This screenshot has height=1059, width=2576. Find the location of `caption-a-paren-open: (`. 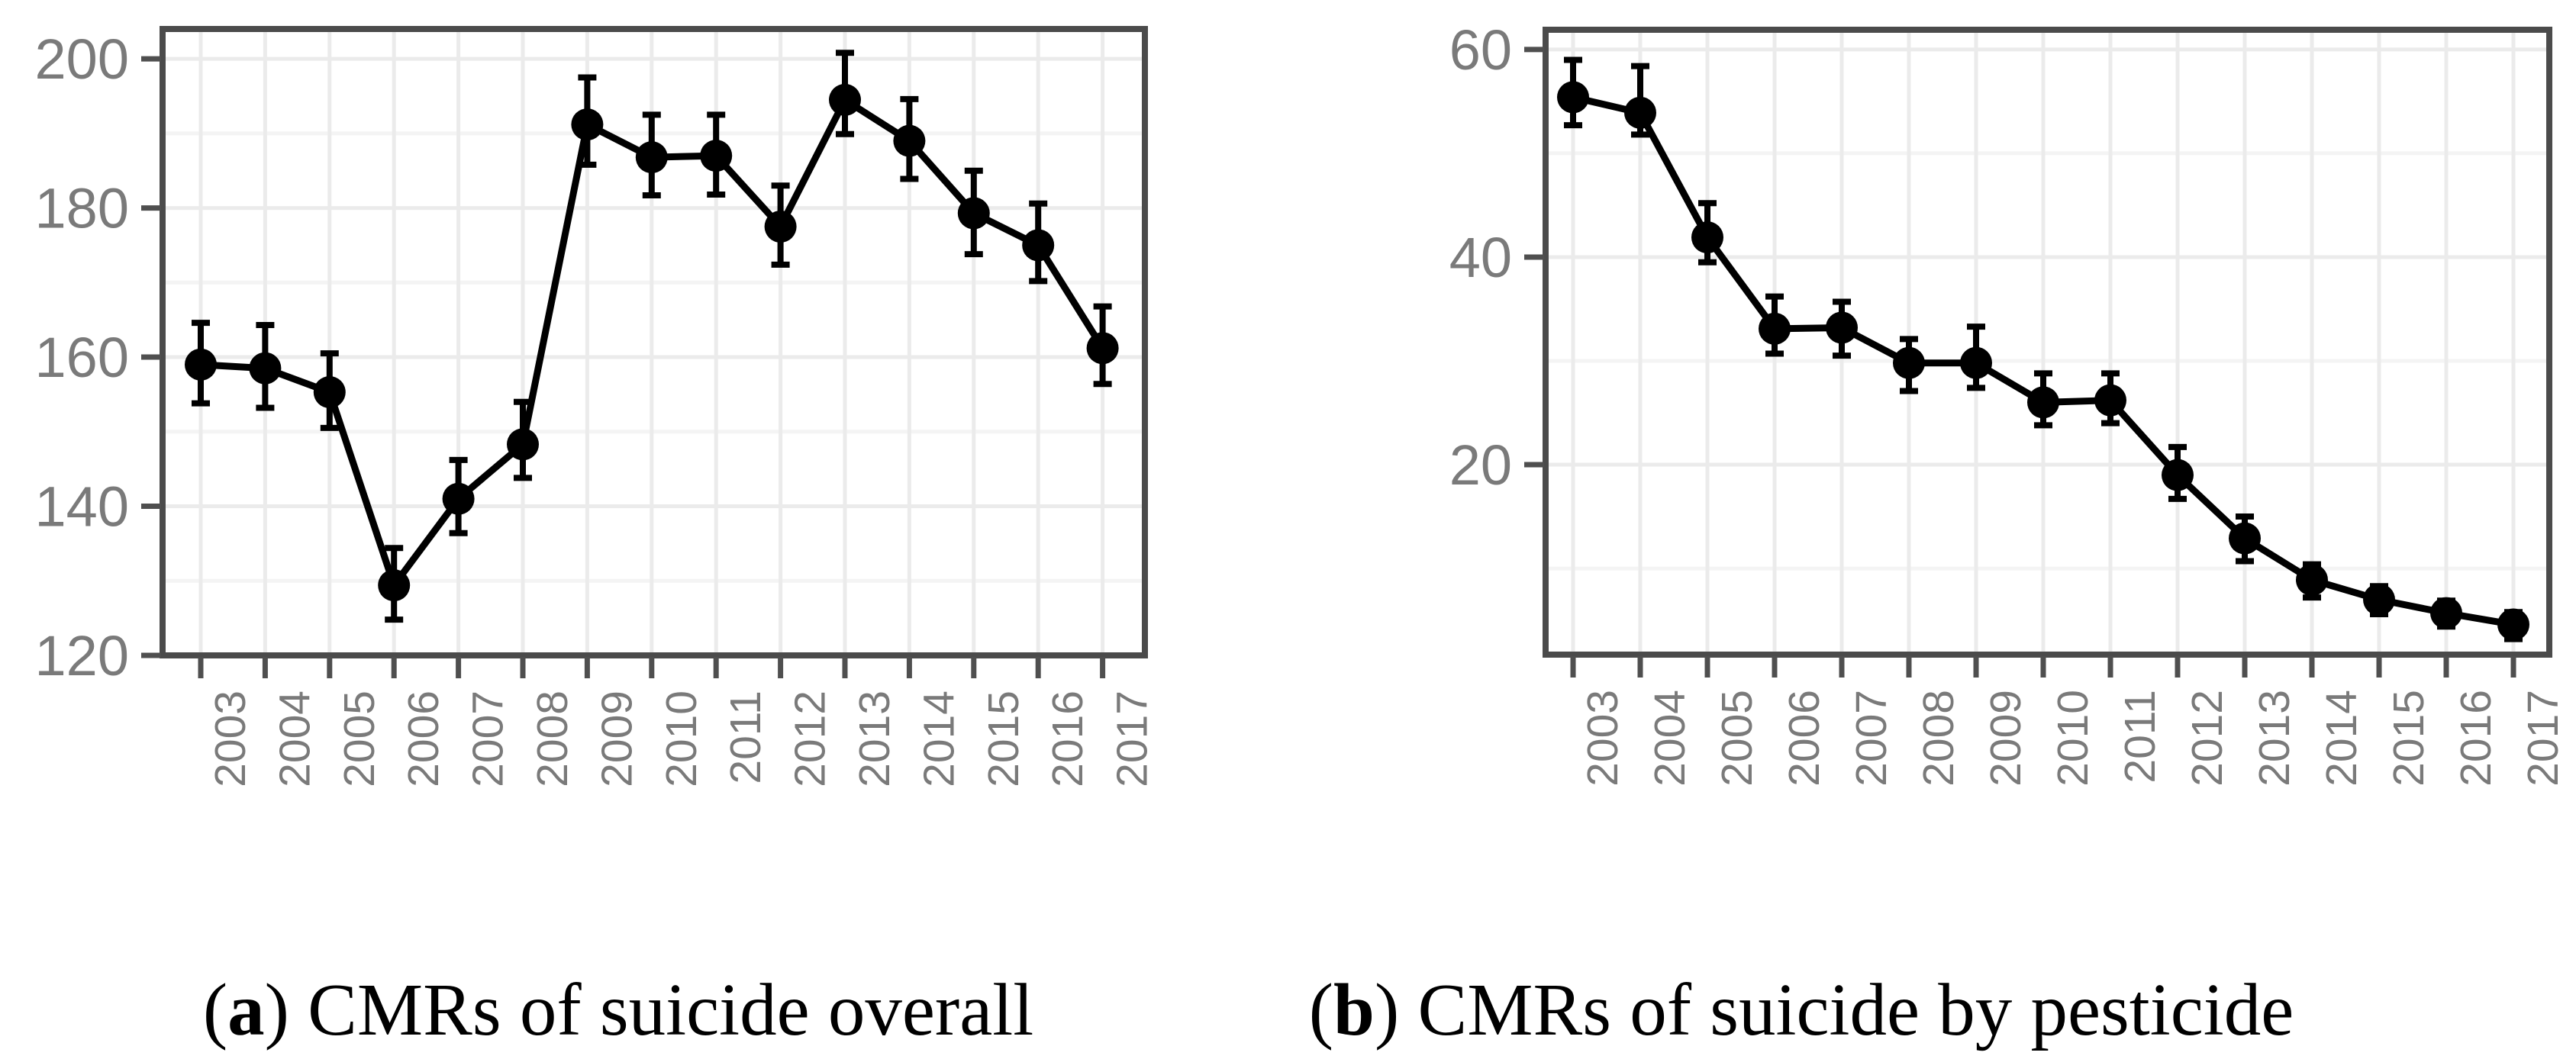

caption-a-paren-open: ( is located at coordinates (215, 1010).